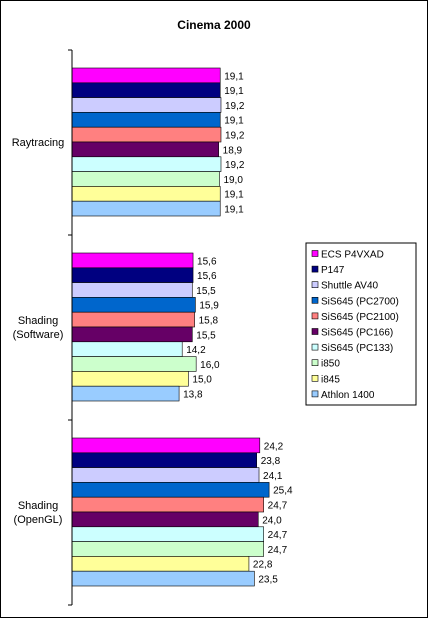 The width and height of the screenshot is (428, 618). Describe the element at coordinates (333, 270) in the screenshot. I see `legend-entry: P147` at that location.